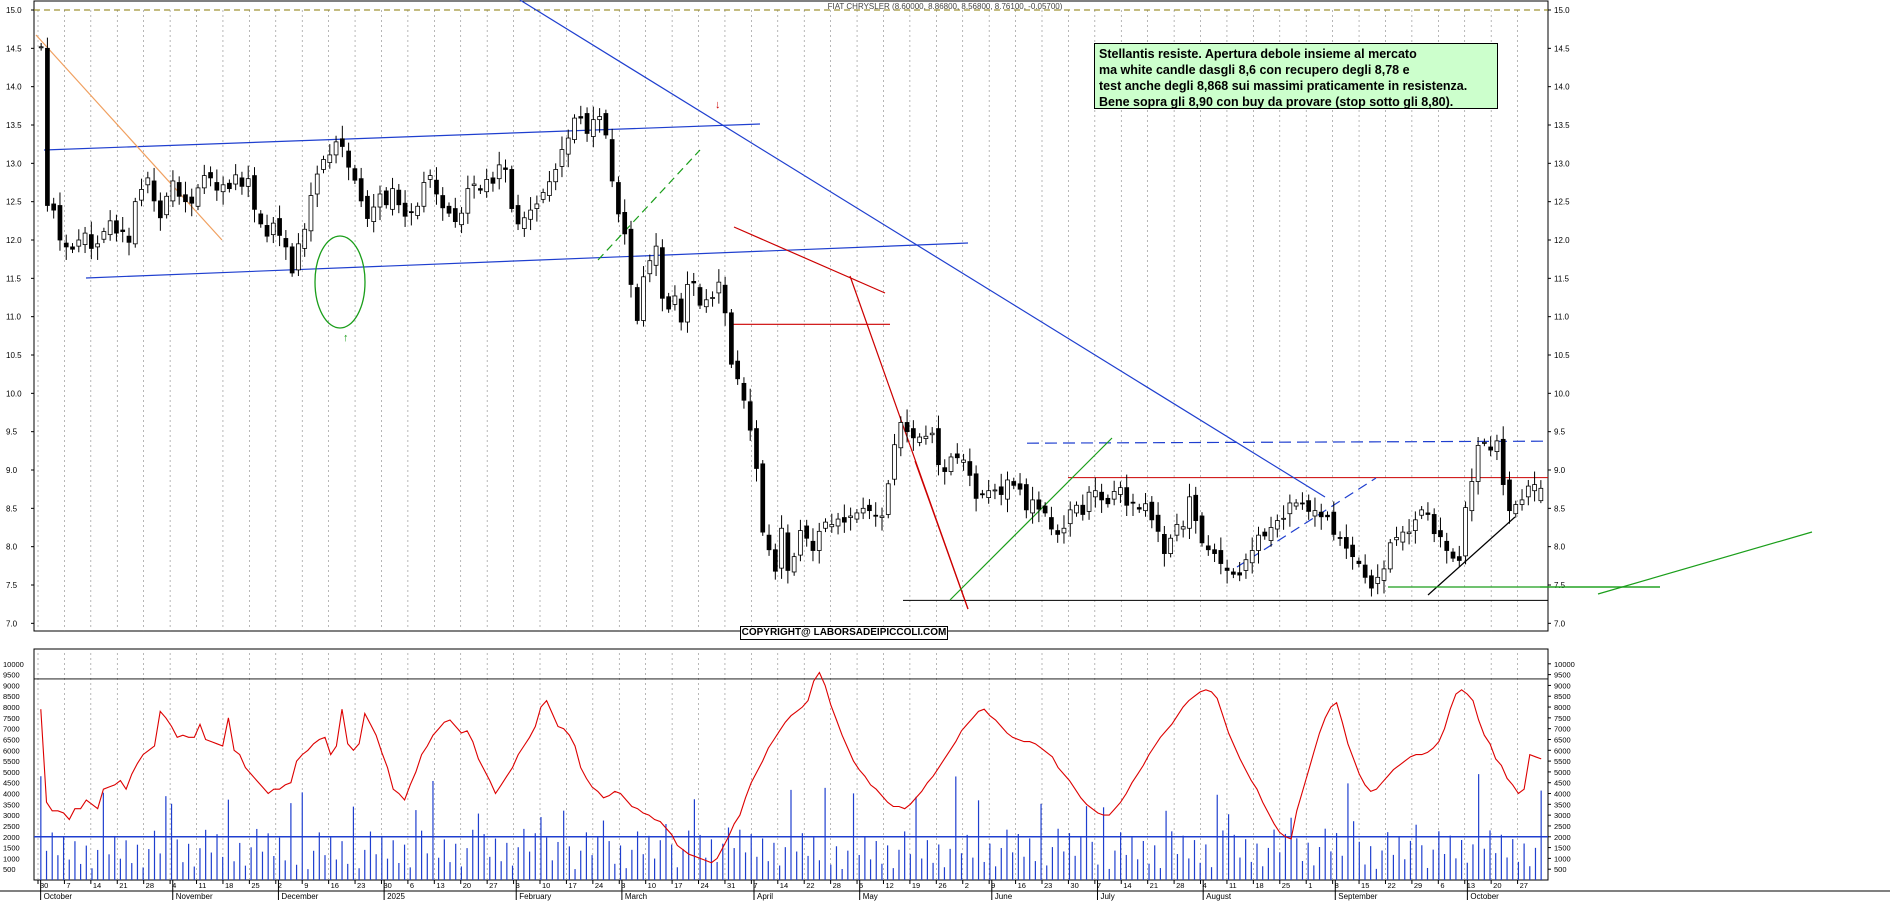 The height and width of the screenshot is (907, 1890). Describe the element at coordinates (11, 804) in the screenshot. I see `volume-tick-label-left: 3500` at that location.